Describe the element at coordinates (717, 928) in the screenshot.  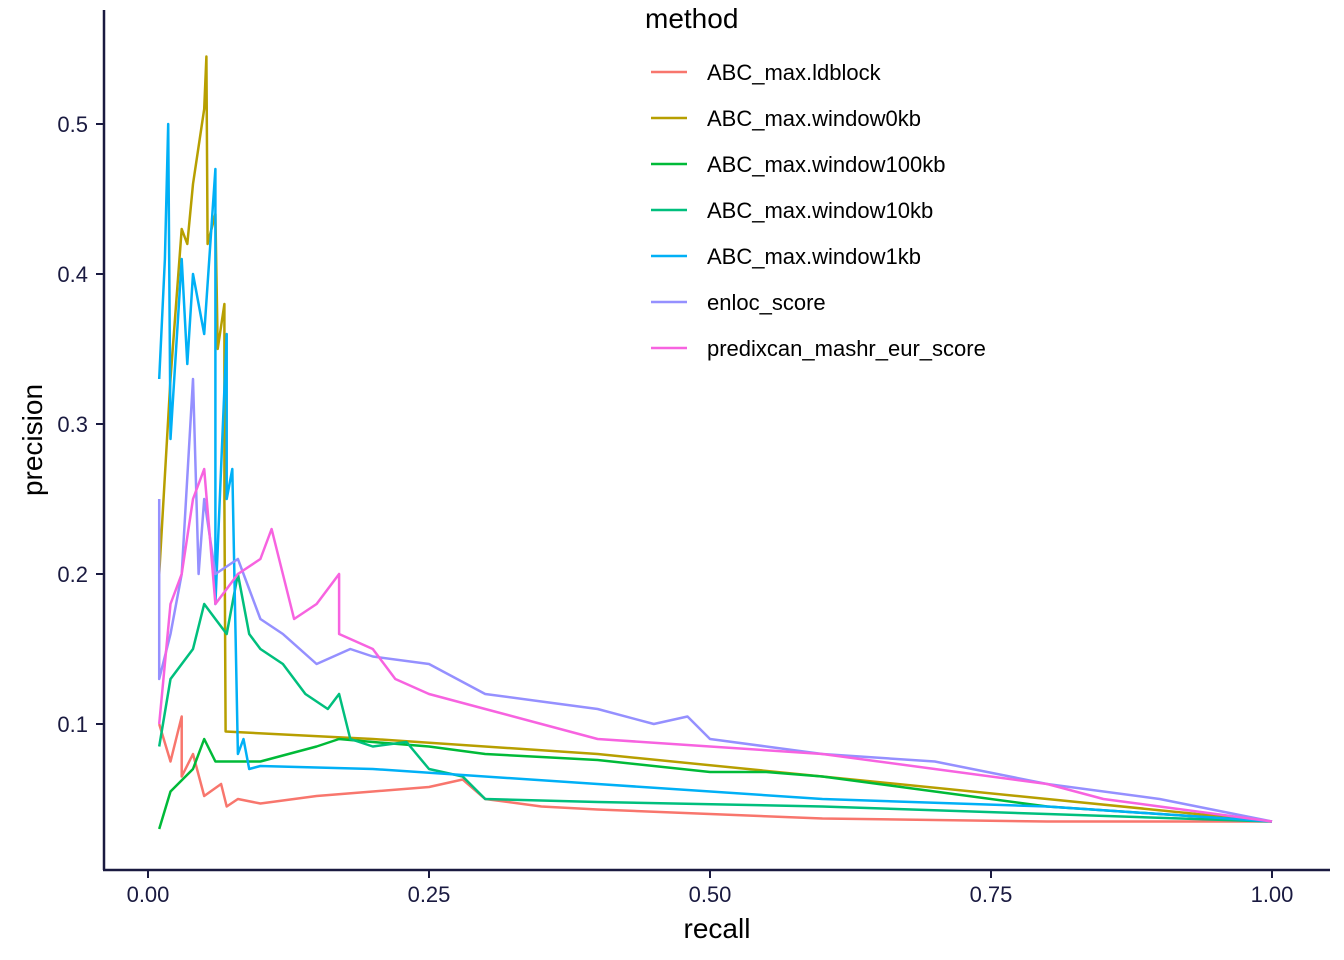
I see `x-axis-title: recall` at that location.